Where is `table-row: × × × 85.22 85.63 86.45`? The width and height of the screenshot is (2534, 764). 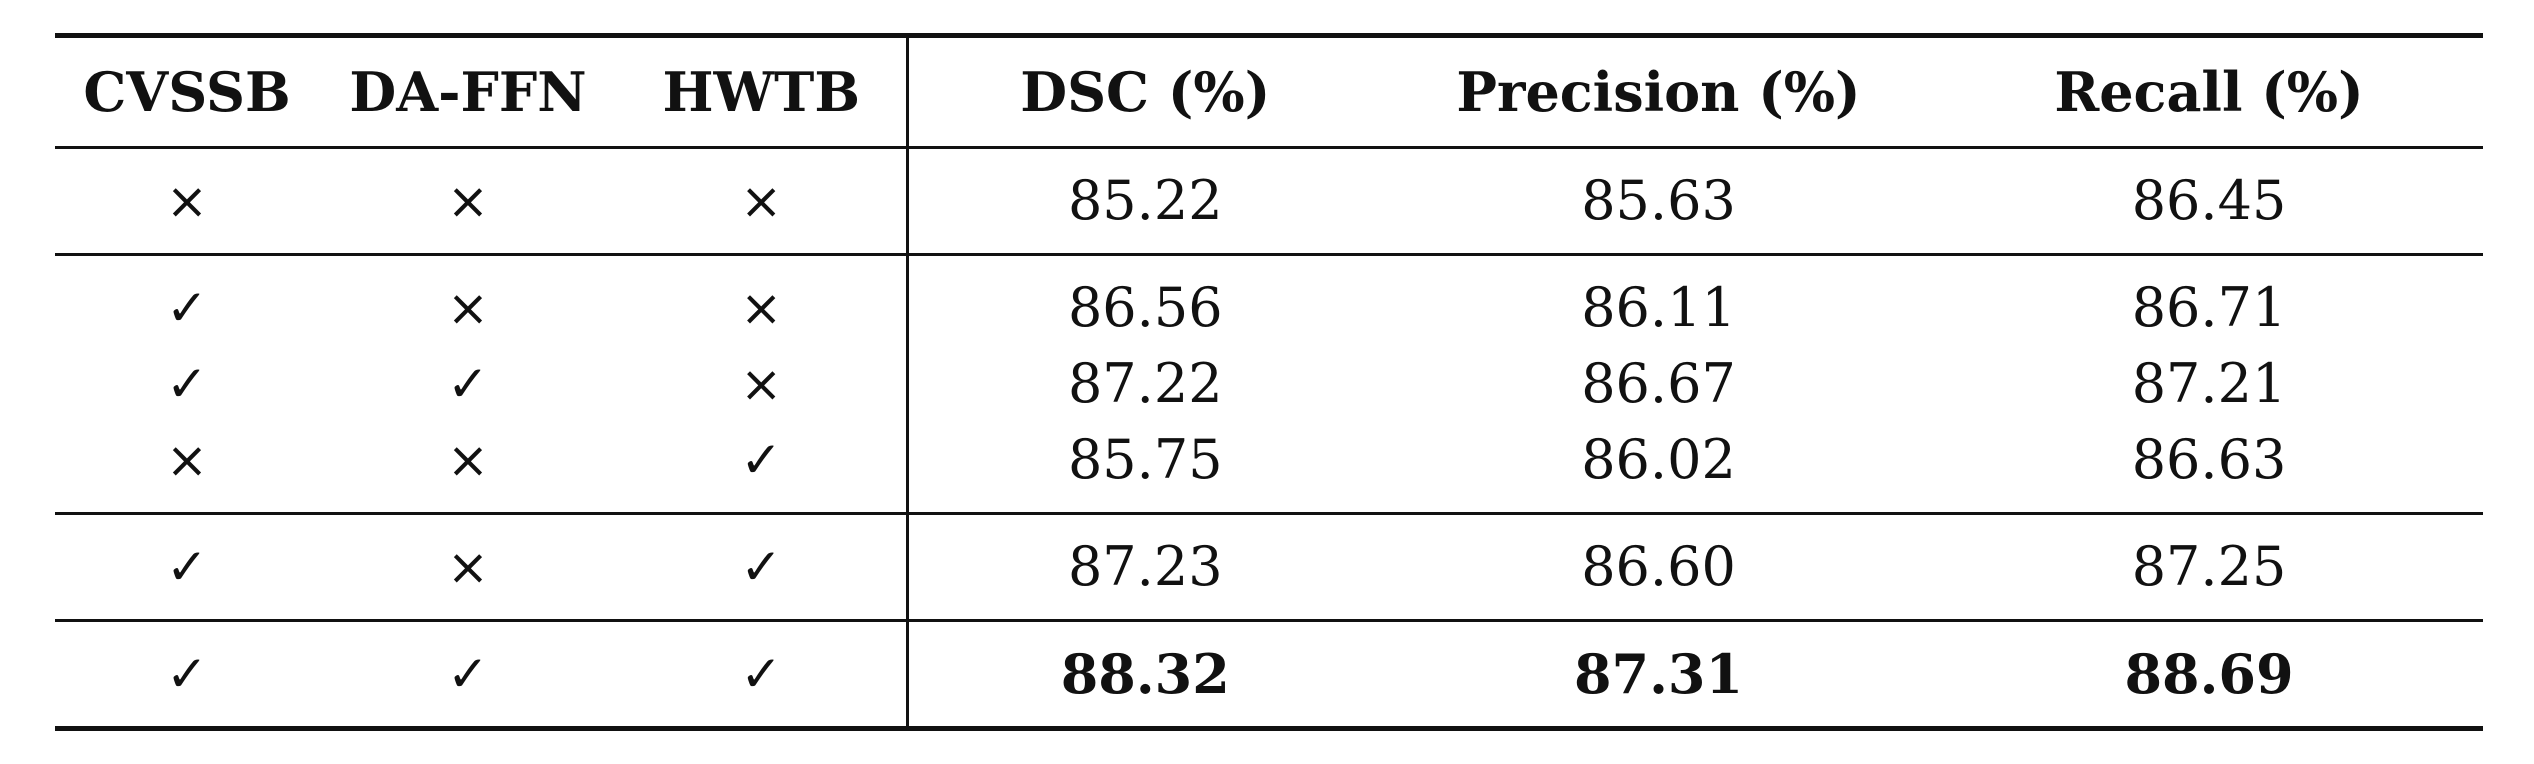 table-row: × × × 85.22 85.63 86.45 is located at coordinates (1269, 200).